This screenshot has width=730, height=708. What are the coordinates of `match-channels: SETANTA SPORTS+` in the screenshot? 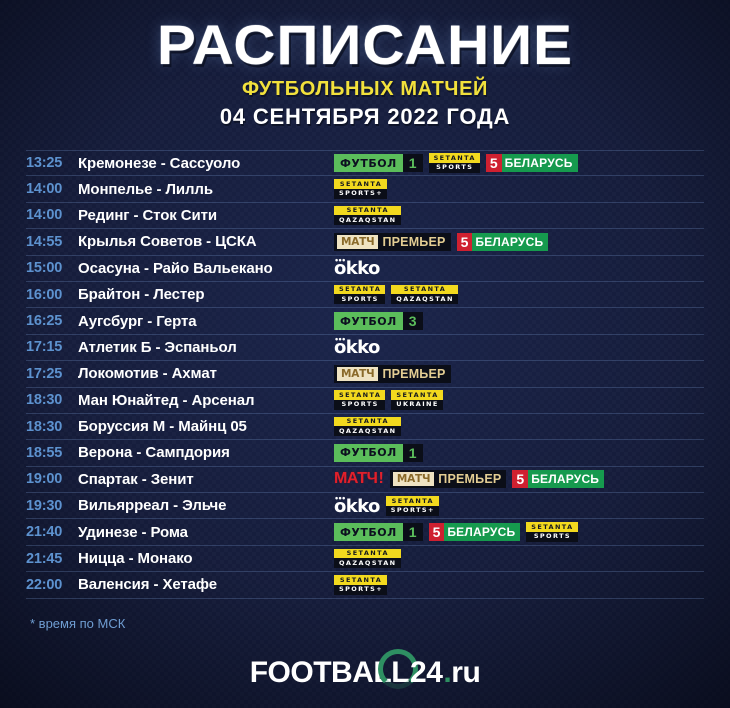 It's located at (507, 188).